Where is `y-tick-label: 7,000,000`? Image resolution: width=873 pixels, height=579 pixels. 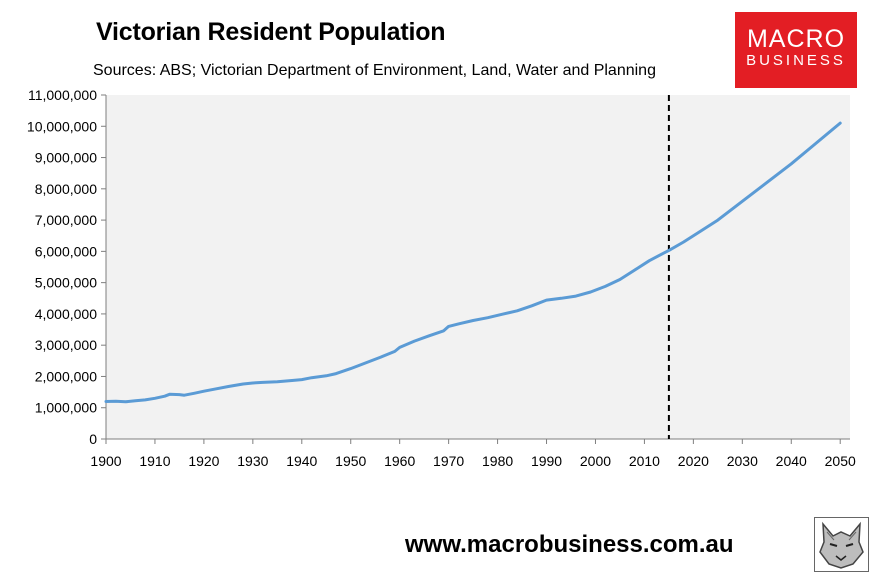
y-tick-label: 7,000,000 is located at coordinates (66, 220).